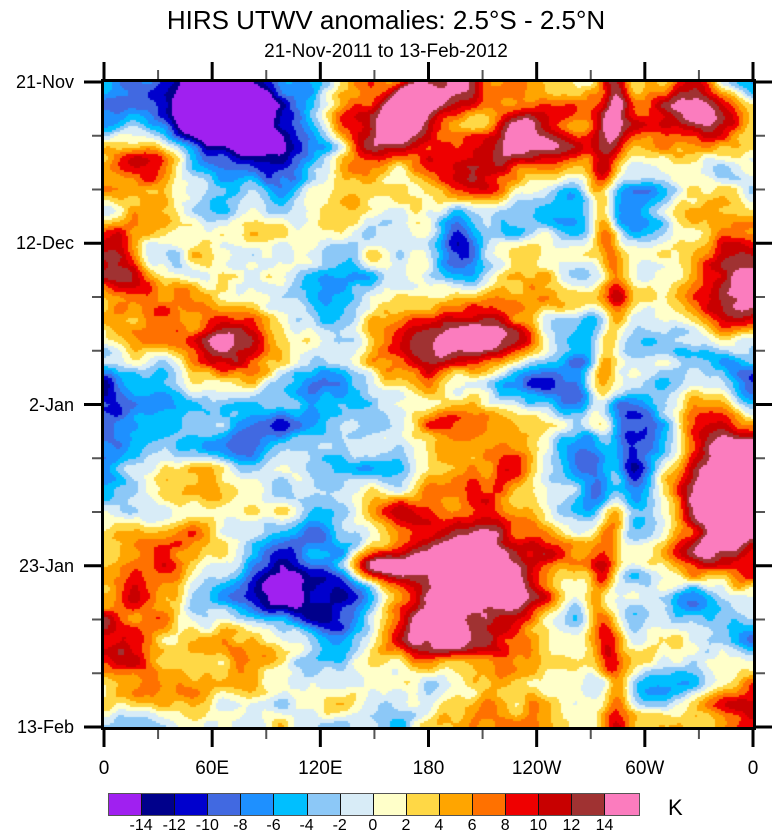 The image size is (772, 830). Describe the element at coordinates (212, 768) in the screenshot. I see `x-axis-tick-label: 60E` at that location.